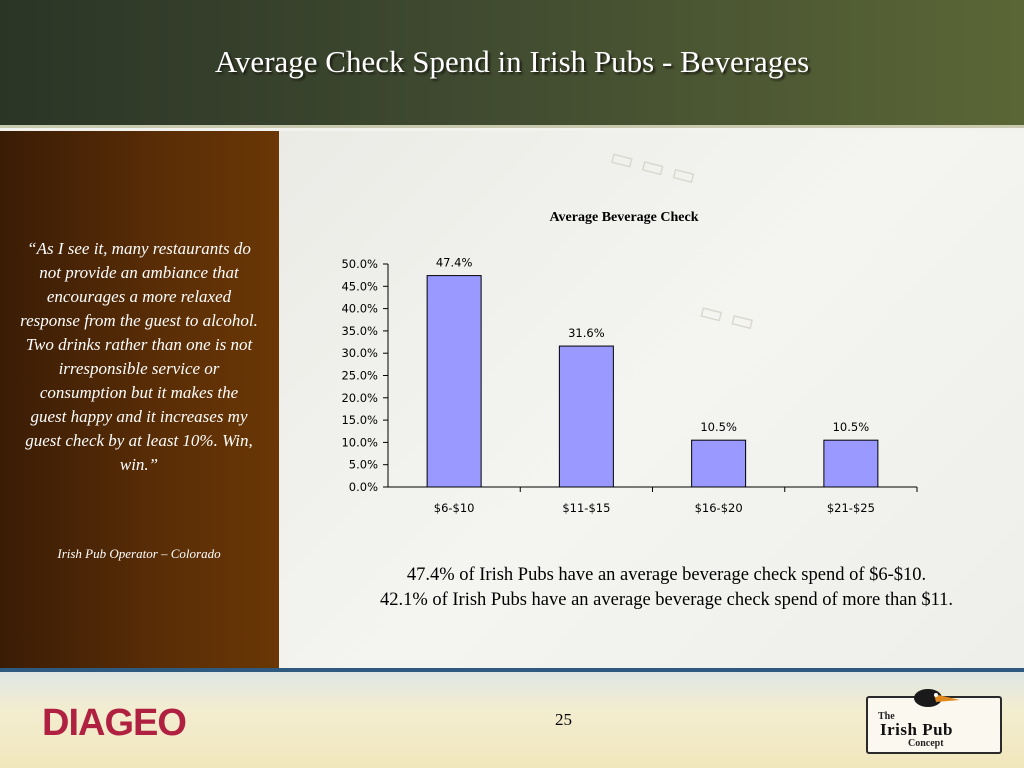 Image resolution: width=1024 pixels, height=768 pixels. I want to click on y-tick-label: 10.0%, so click(359, 442).